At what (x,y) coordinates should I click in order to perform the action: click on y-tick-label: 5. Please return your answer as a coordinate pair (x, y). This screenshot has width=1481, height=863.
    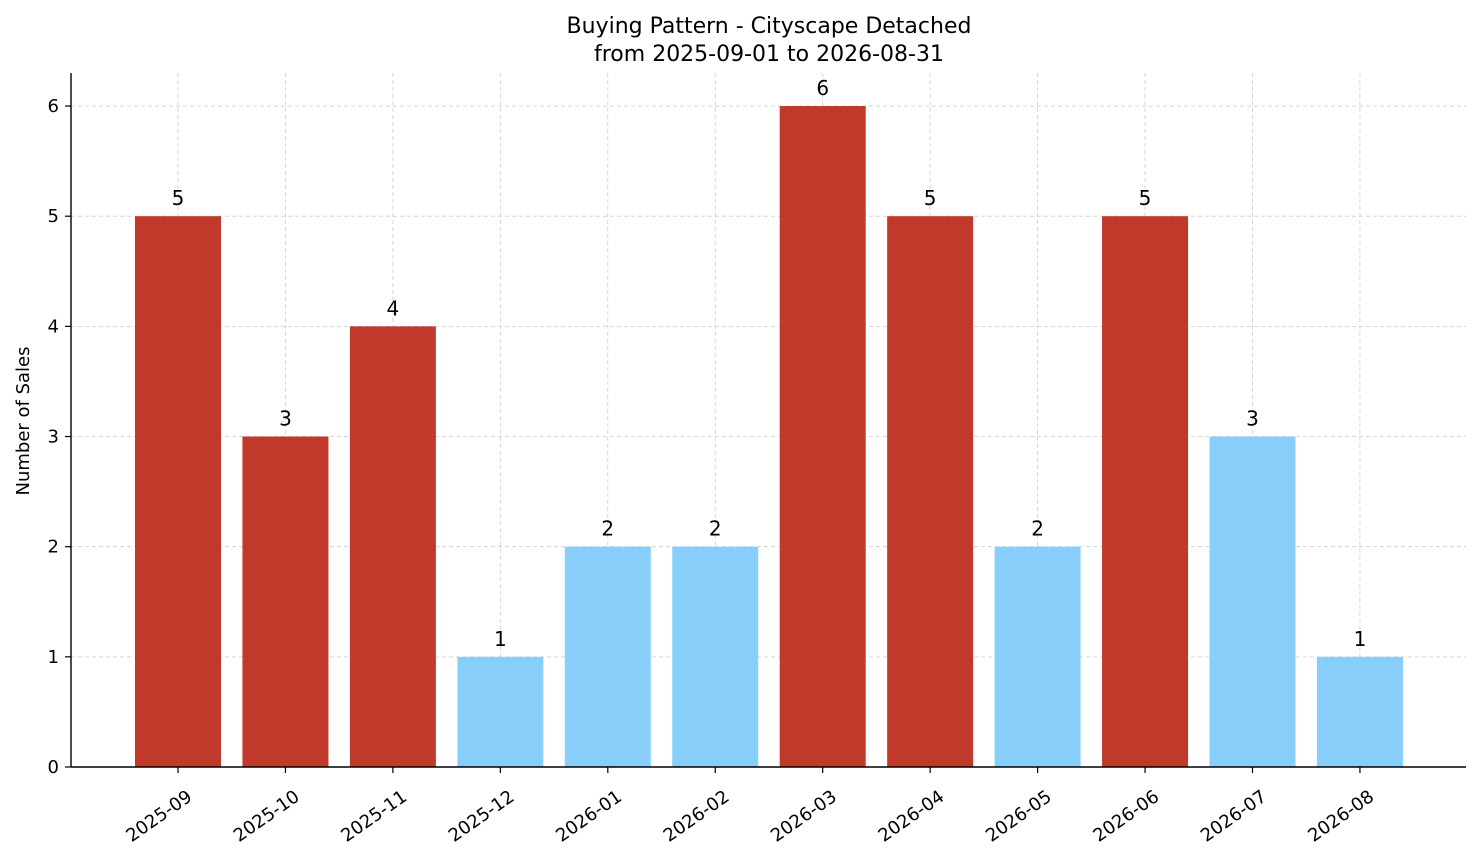
    Looking at the image, I should click on (53, 216).